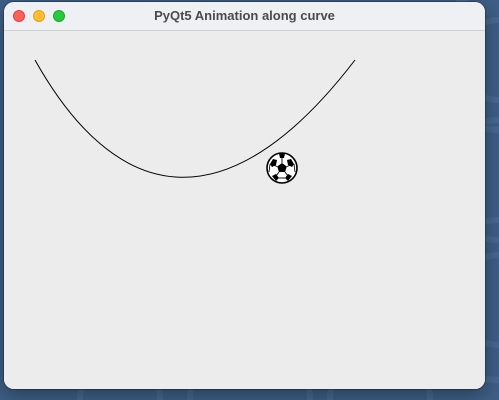 This screenshot has width=499, height=400. I want to click on title-bar: PyQt5 Animation along curve, so click(244, 16).